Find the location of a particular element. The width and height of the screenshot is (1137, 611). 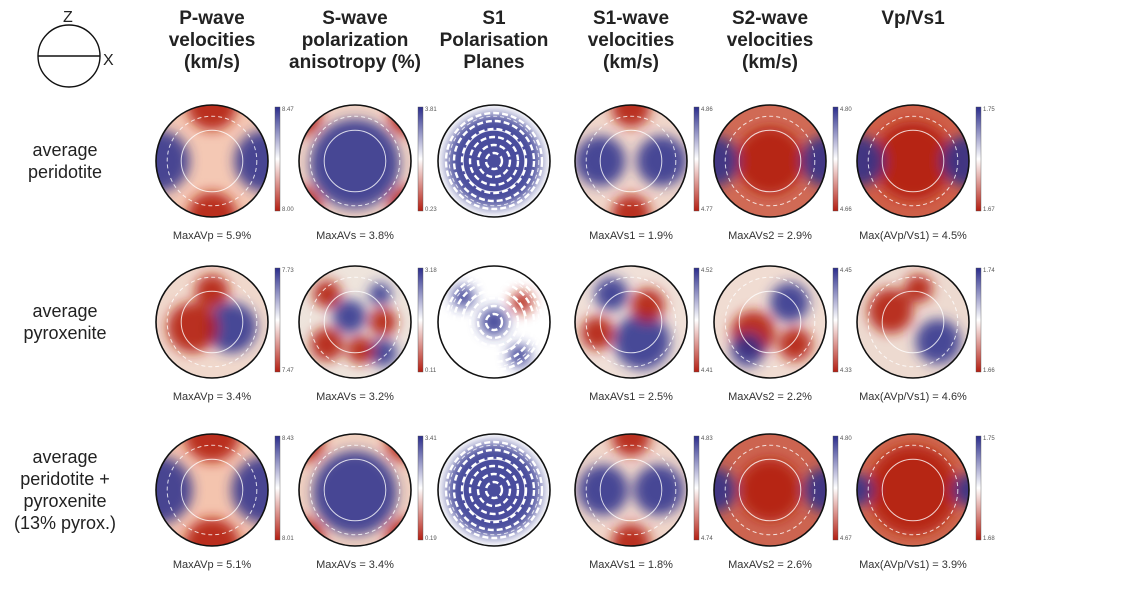

key-z-label: Z is located at coordinates (68, 17).